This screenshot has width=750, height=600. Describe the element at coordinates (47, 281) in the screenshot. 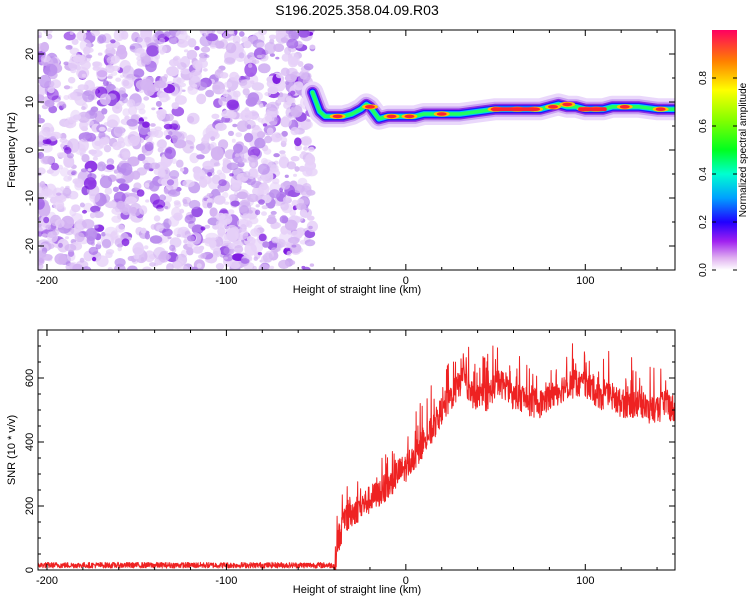

I see `spectrogram-x-tick-label: -200` at that location.